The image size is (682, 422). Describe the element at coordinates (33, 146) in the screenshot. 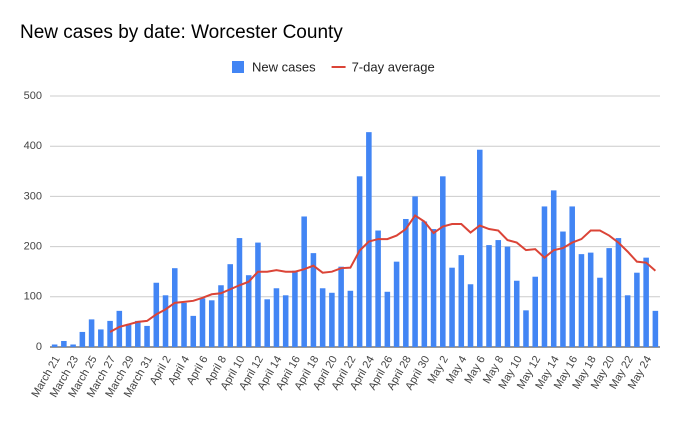

I see `y-tick-label: 400` at that location.